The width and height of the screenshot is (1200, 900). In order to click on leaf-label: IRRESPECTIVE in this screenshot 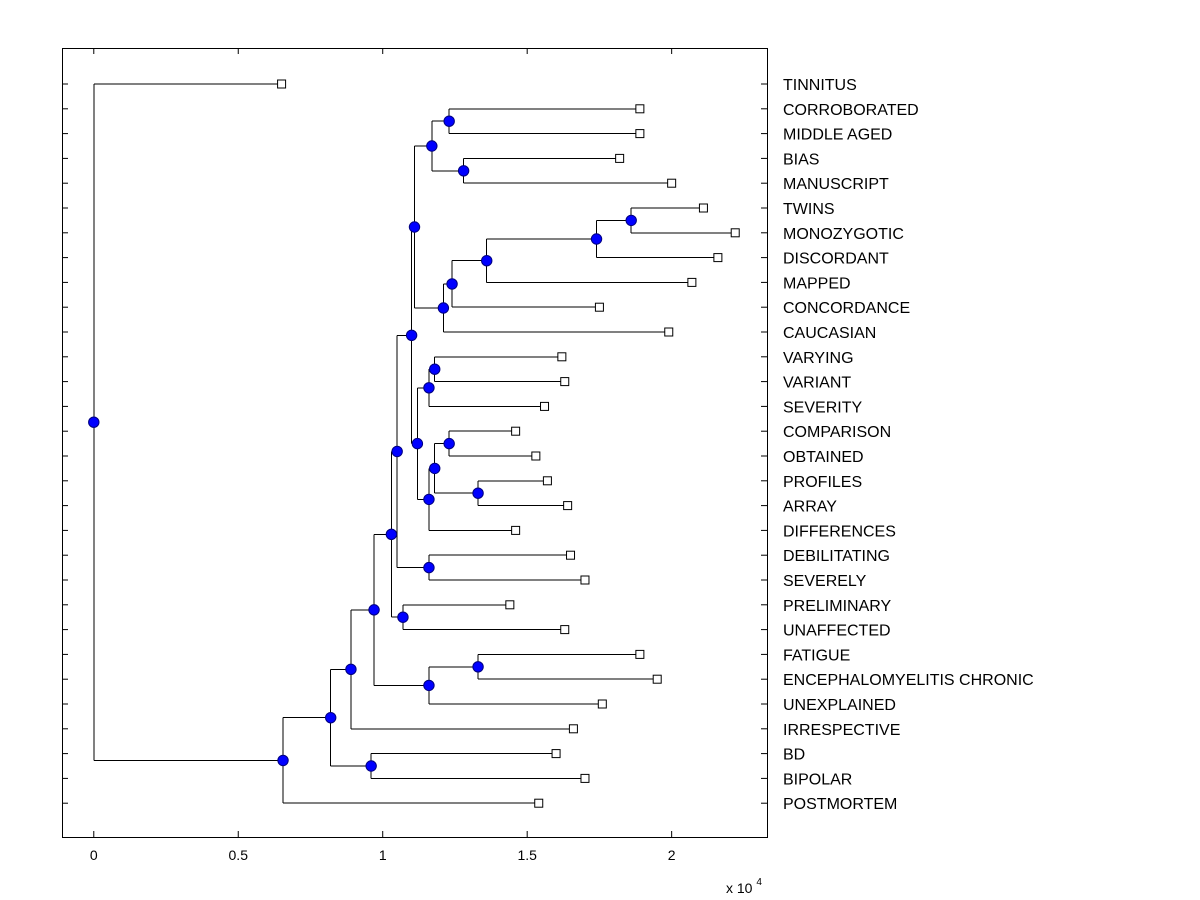, I will do `click(841, 730)`.